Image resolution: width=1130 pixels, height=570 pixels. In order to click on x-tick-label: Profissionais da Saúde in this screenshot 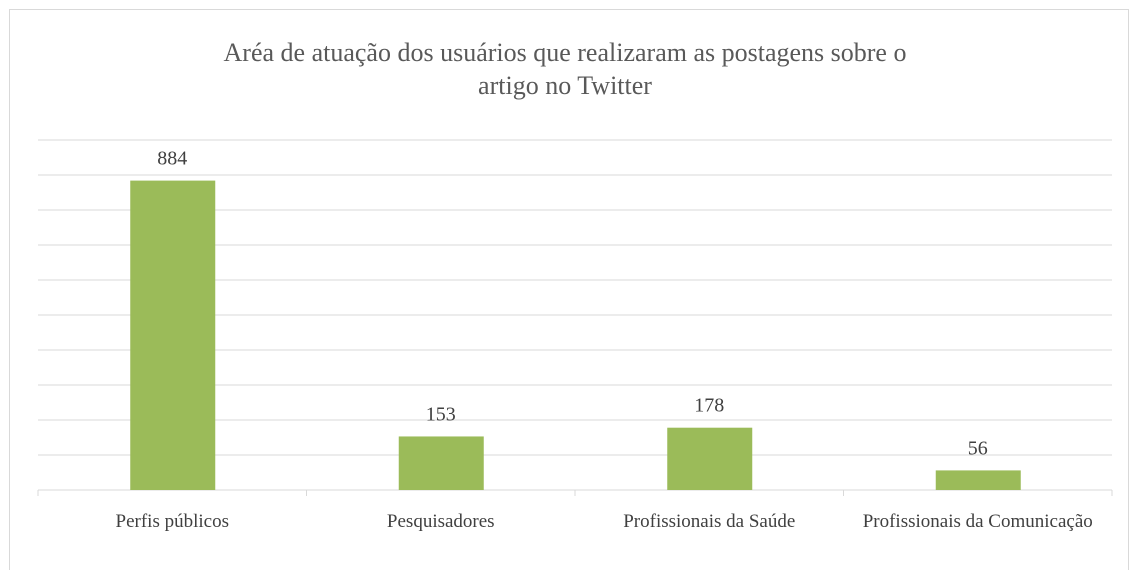, I will do `click(709, 521)`.